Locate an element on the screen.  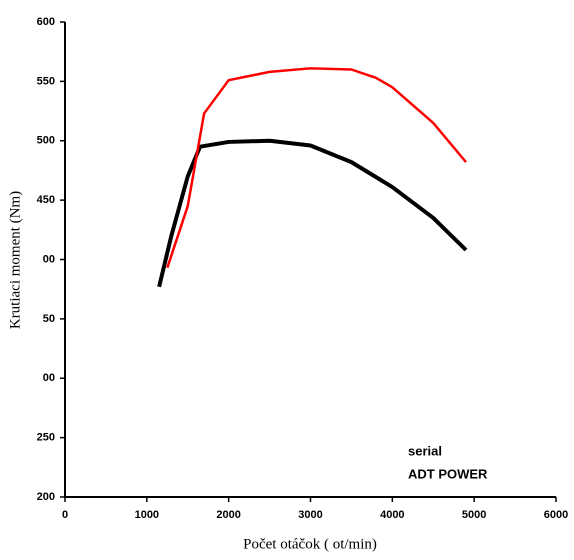
x-tick-label: 1000 is located at coordinates (147, 515).